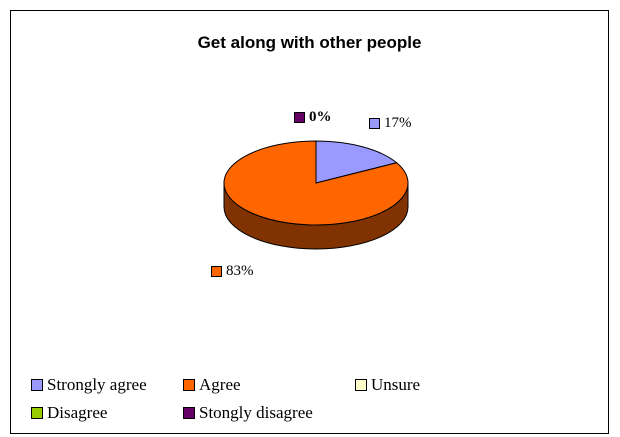 Image resolution: width=620 pixels, height=437 pixels. I want to click on data-label-stongly-disagree: 0%, so click(313, 117).